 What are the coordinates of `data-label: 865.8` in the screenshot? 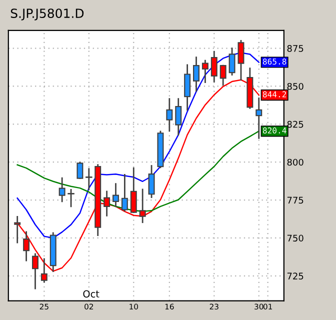 It's located at (274, 61).